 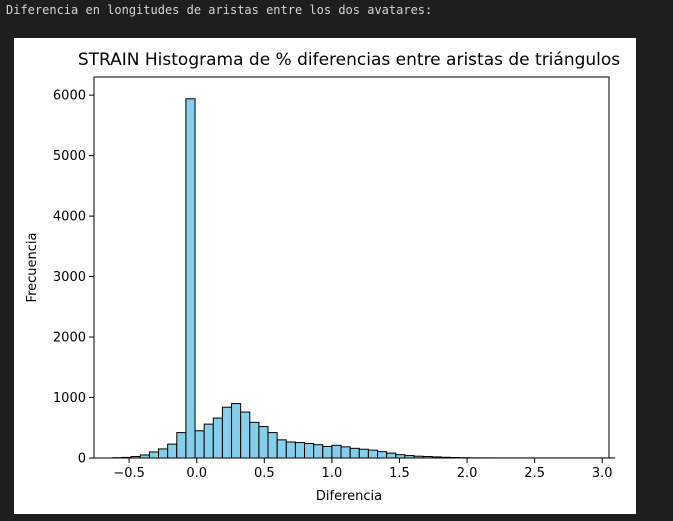 I want to click on y-tick-label: 0, so click(x=82, y=459).